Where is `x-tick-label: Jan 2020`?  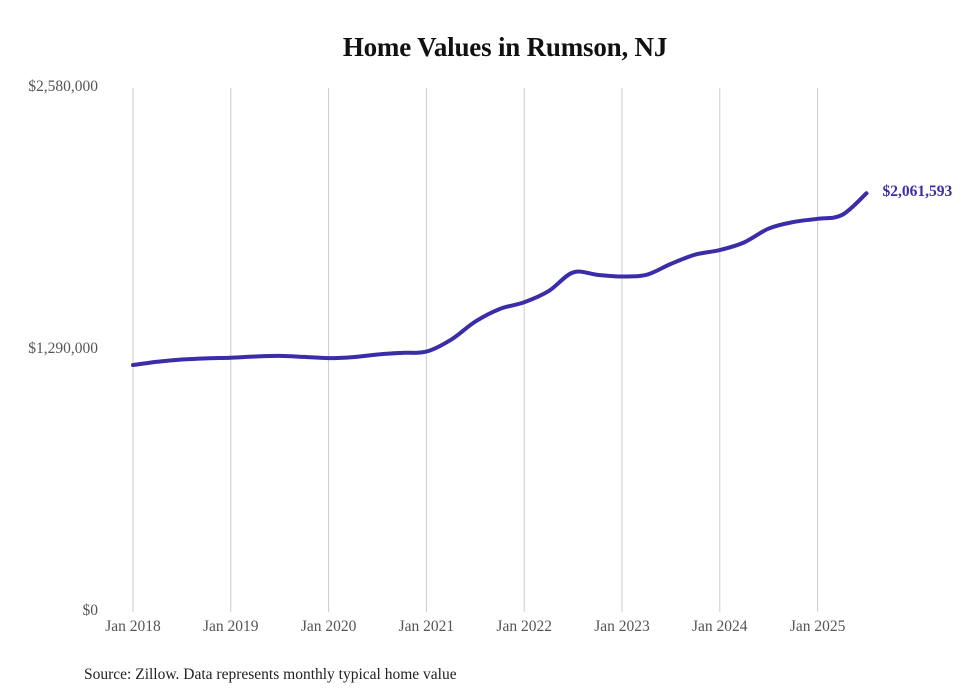
x-tick-label: Jan 2020 is located at coordinates (328, 626).